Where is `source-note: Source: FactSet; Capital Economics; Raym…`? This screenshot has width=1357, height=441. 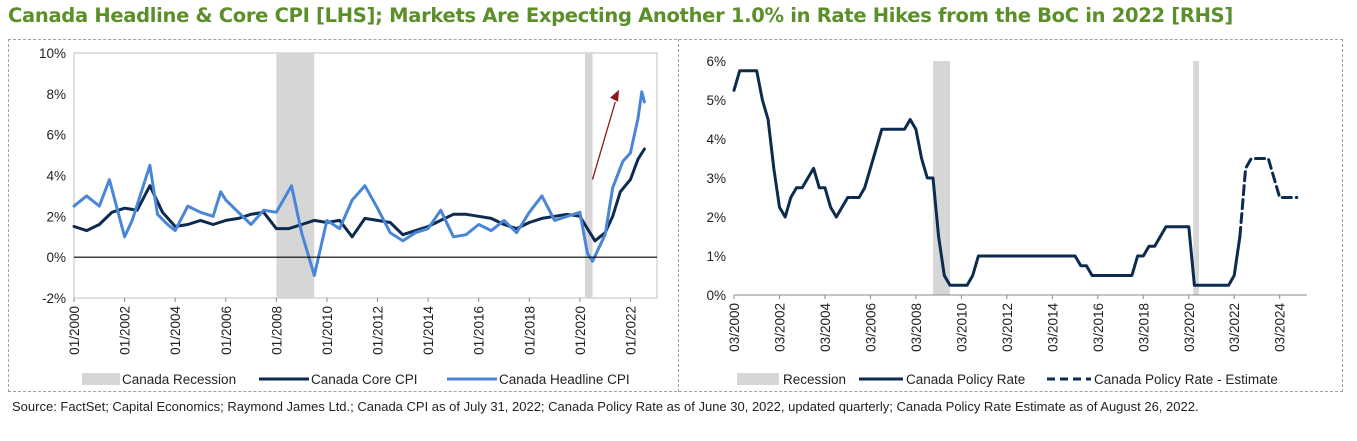 source-note: Source: FactSet; Capital Economics; Raym… is located at coordinates (605, 406).